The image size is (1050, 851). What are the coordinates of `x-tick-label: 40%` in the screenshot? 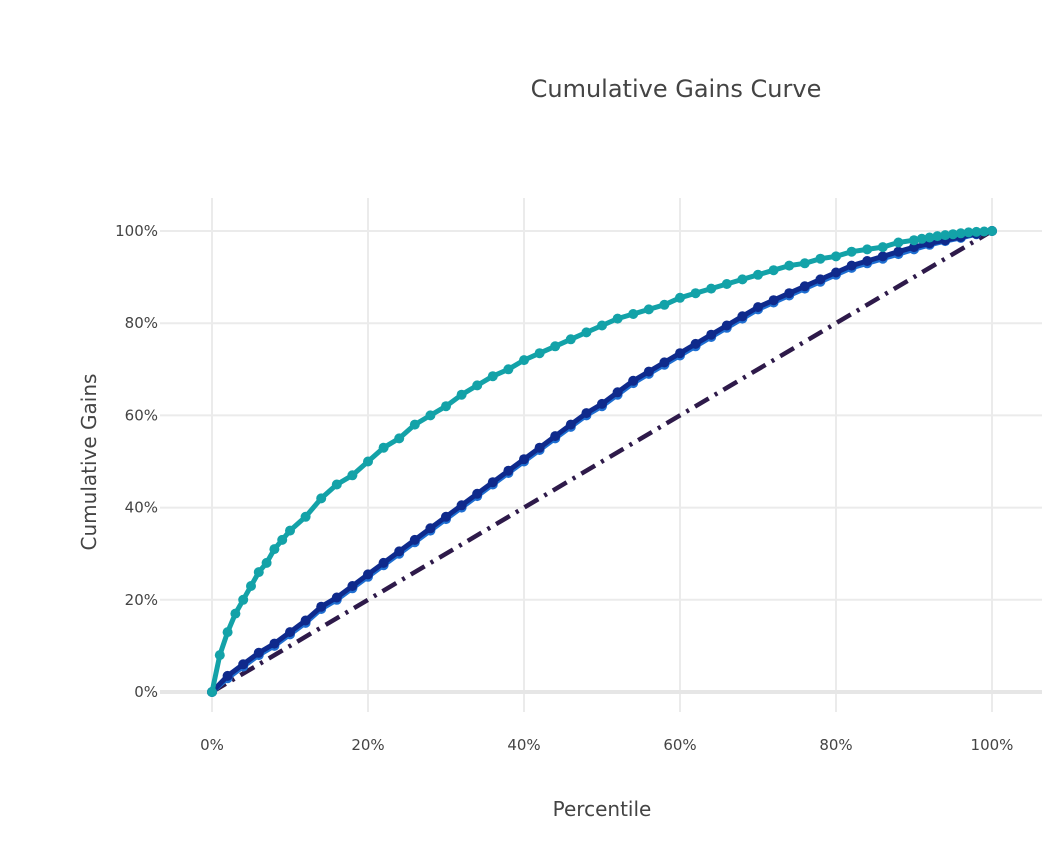 It's located at (523, 745).